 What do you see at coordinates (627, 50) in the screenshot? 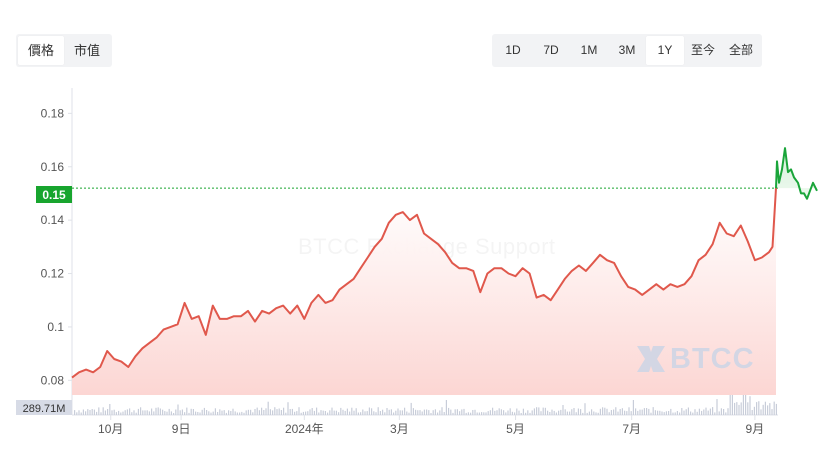
I see `tab-range-3m: 3M` at bounding box center [627, 50].